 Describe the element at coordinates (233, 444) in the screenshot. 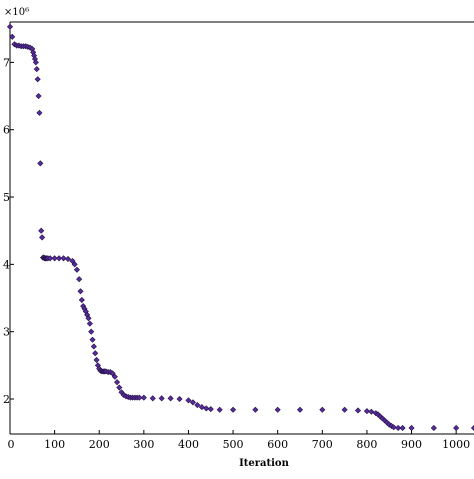

I see `x-tick-label: 500` at that location.